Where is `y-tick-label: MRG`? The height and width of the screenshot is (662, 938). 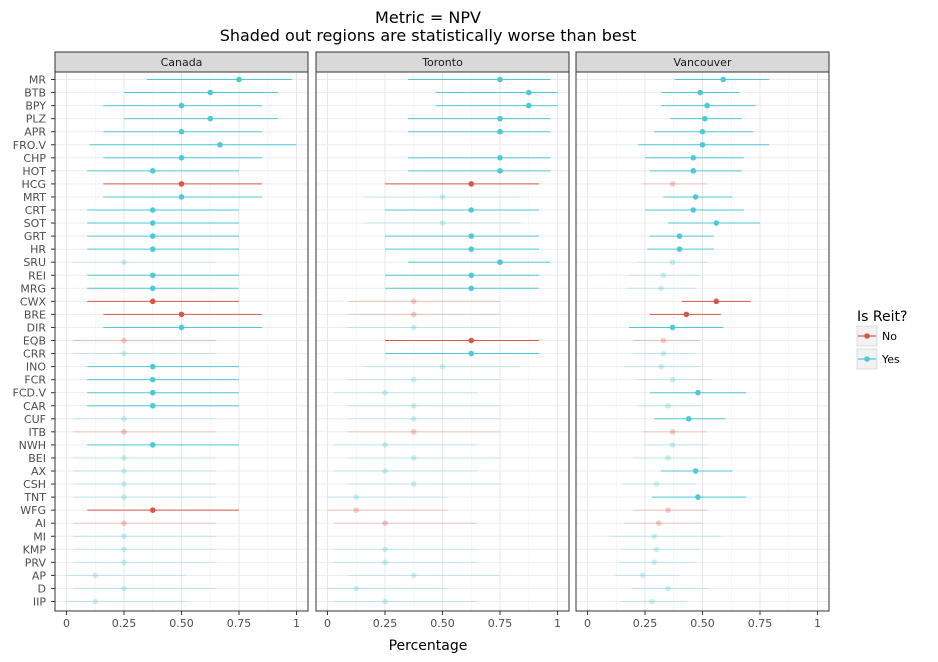 y-tick-label: MRG is located at coordinates (33, 288).